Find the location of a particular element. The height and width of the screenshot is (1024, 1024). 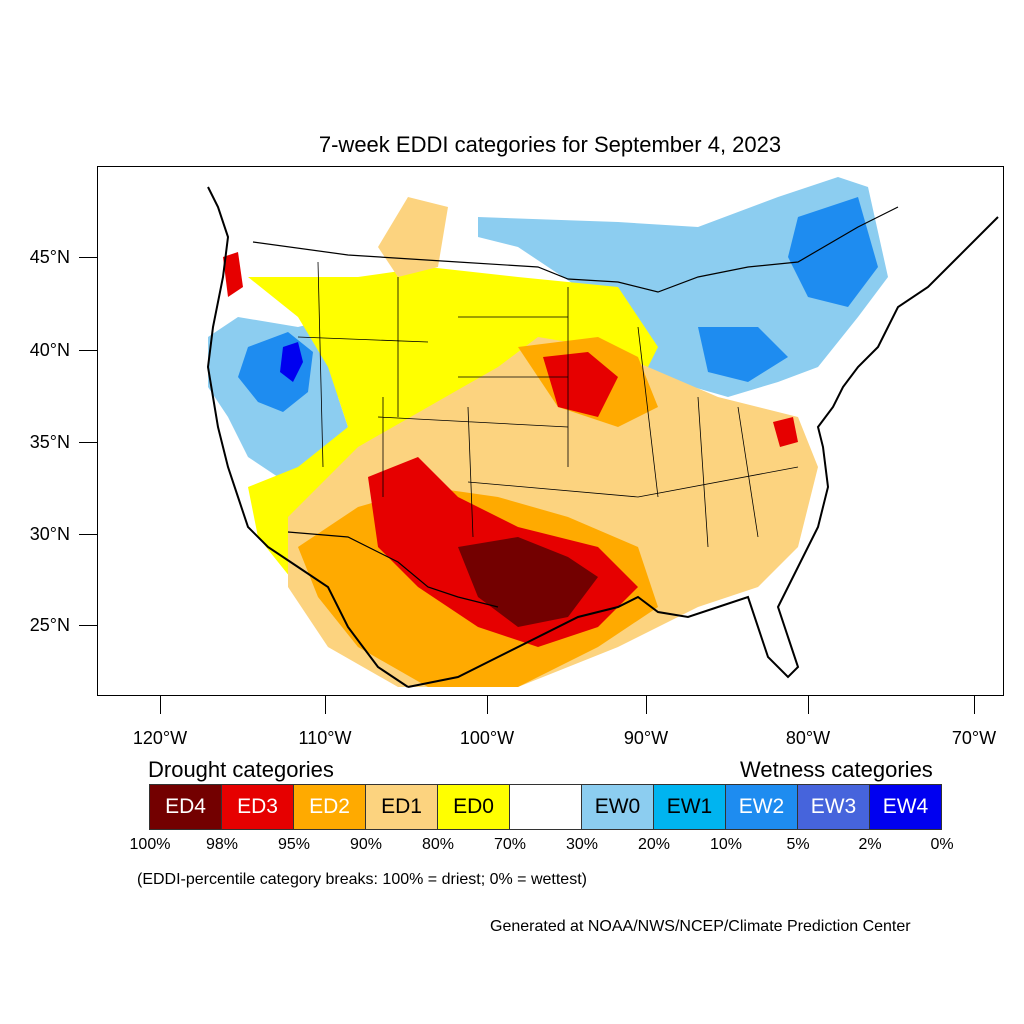

lon-label-90w: 90°W is located at coordinates (646, 738).